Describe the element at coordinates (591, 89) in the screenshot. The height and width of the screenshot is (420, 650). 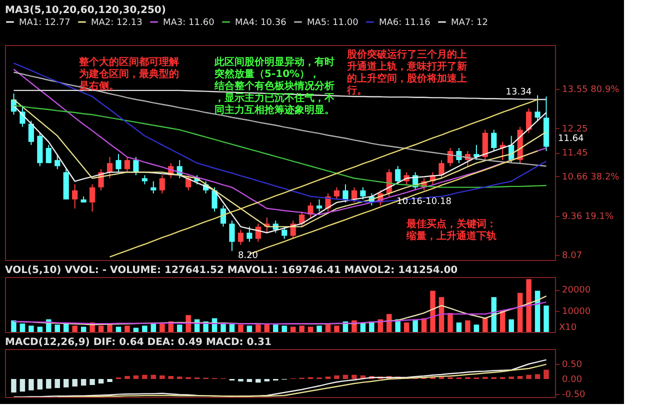
I see `y-tick-label: 13.55 80.9%` at that location.